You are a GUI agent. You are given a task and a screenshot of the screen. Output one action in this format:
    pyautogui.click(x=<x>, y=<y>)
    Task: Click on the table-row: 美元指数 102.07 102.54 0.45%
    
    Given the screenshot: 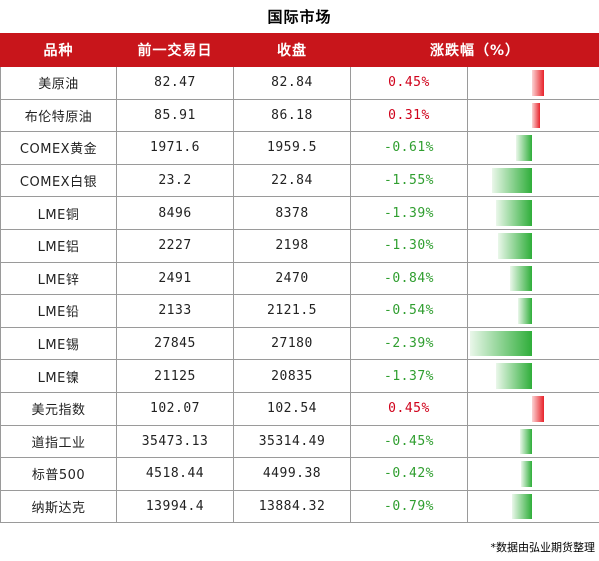 What is the action you would take?
    pyautogui.click(x=299, y=408)
    